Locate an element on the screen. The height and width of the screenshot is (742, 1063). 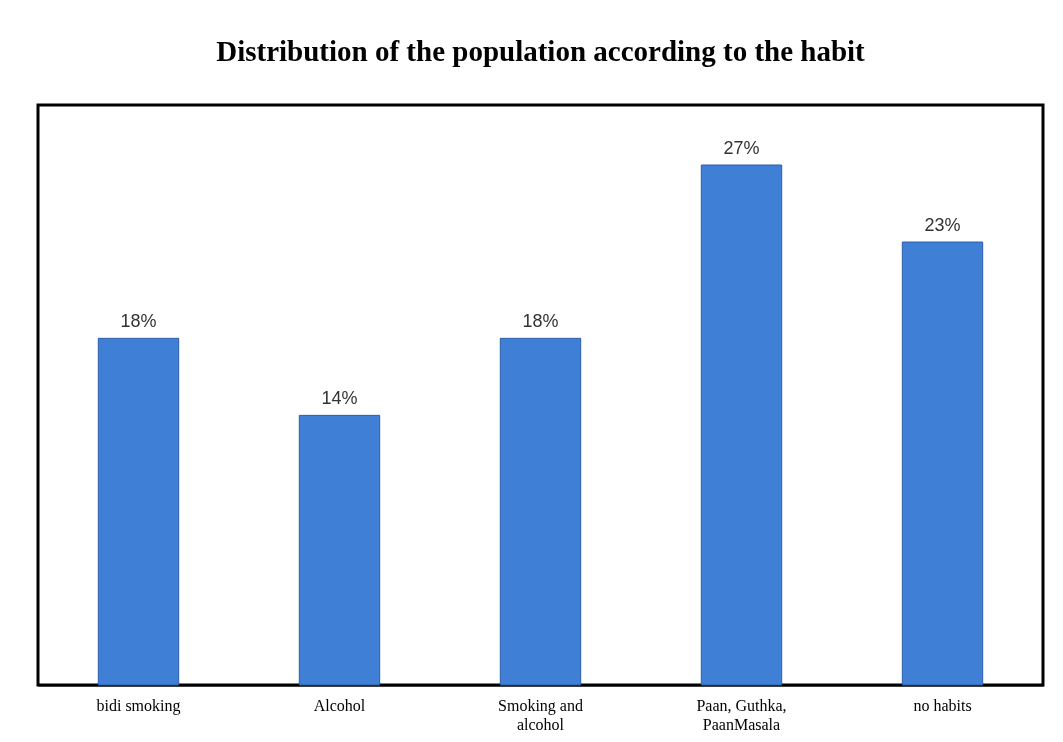
data-label: 27% is located at coordinates (741, 148).